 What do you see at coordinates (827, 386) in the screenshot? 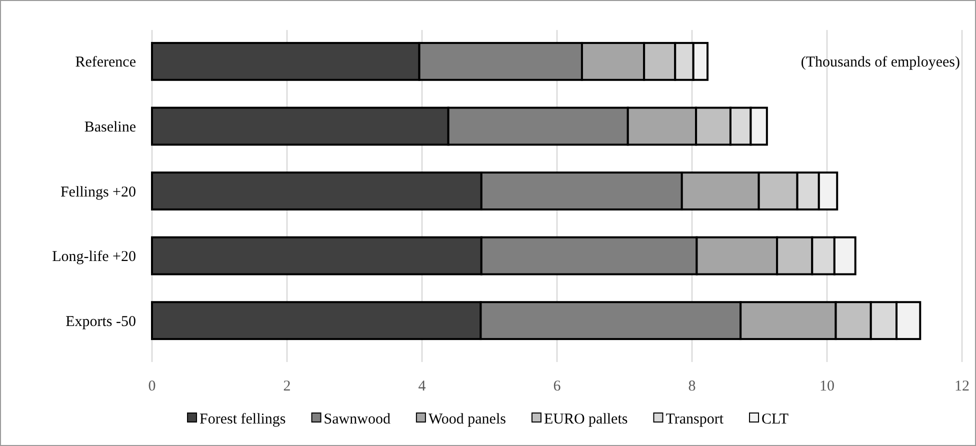
I see `x-tick-label: 10` at bounding box center [827, 386].